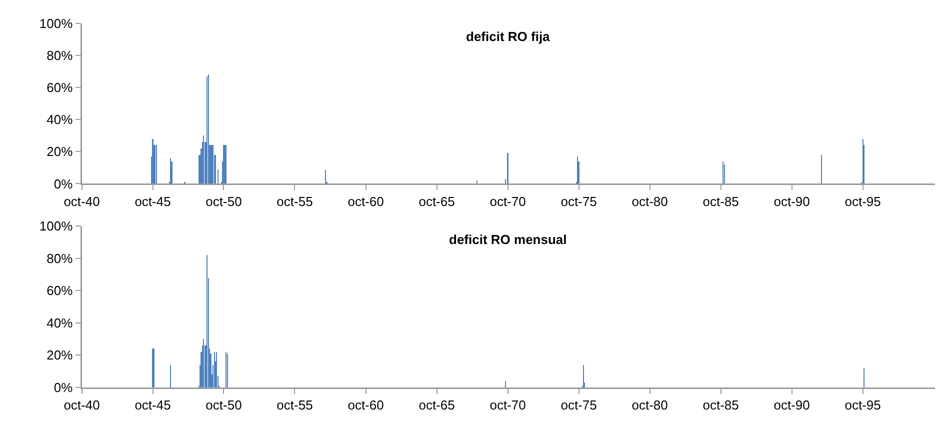 This screenshot has height=435, width=937. I want to click on text: deficit RO fija, so click(508, 36).